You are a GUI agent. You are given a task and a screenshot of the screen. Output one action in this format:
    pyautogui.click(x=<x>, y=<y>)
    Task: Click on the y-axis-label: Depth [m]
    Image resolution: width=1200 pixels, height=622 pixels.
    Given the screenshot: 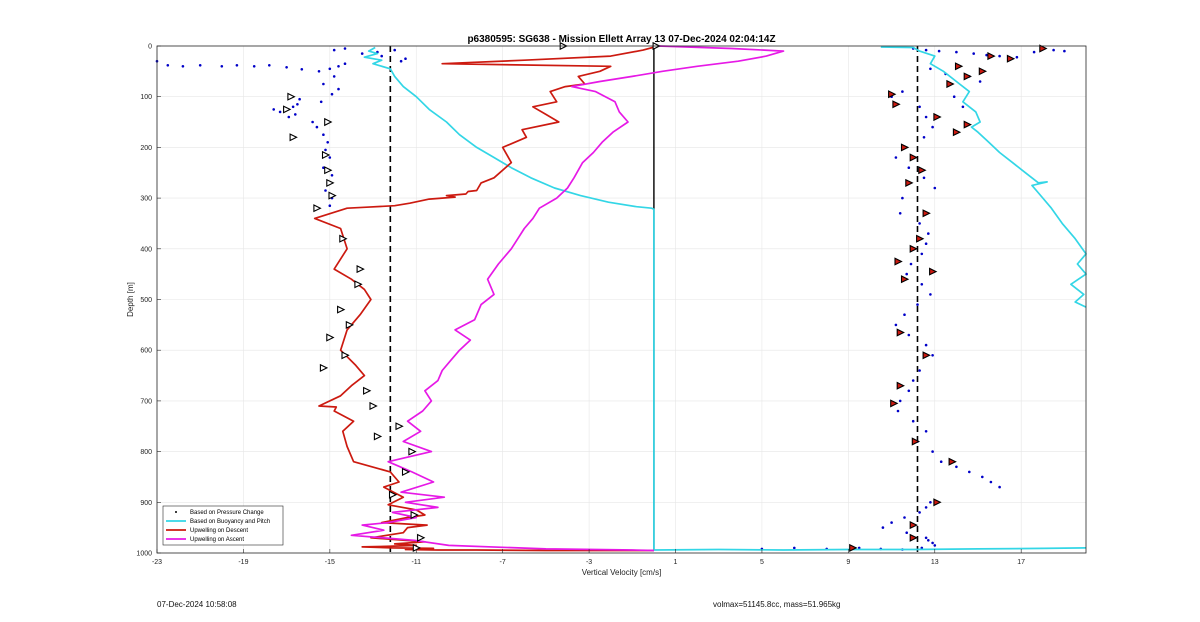 What is the action you would take?
    pyautogui.click(x=130, y=299)
    